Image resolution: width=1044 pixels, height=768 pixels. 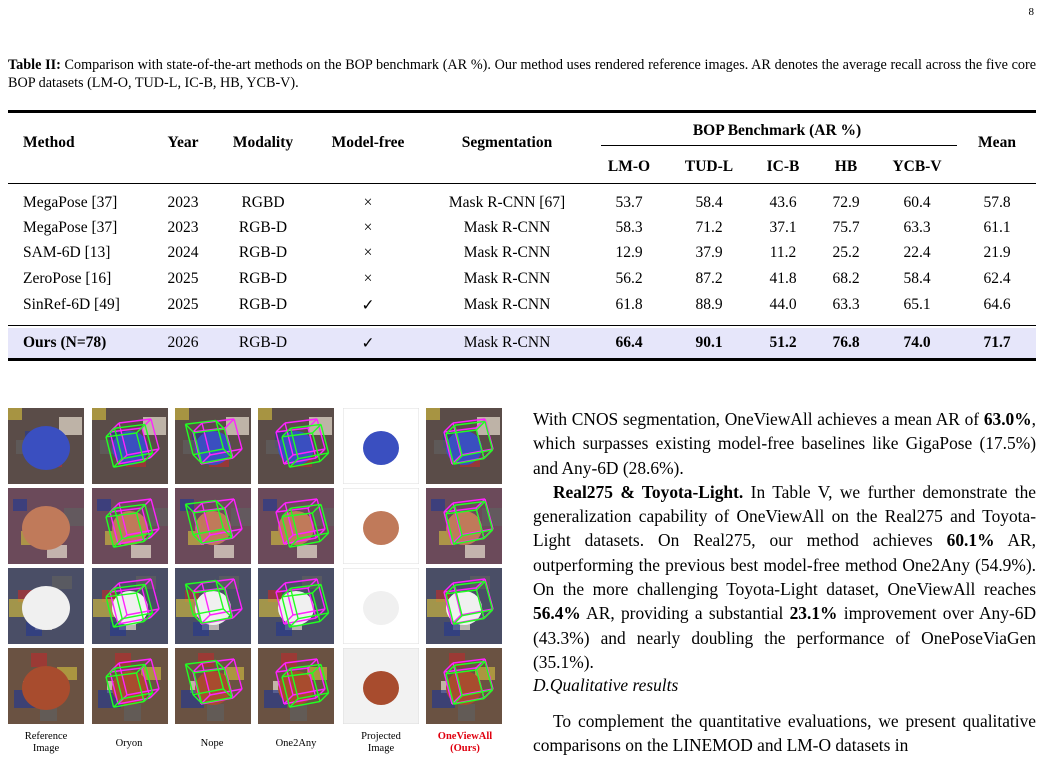 I want to click on row-year: 2024, so click(x=183, y=252).